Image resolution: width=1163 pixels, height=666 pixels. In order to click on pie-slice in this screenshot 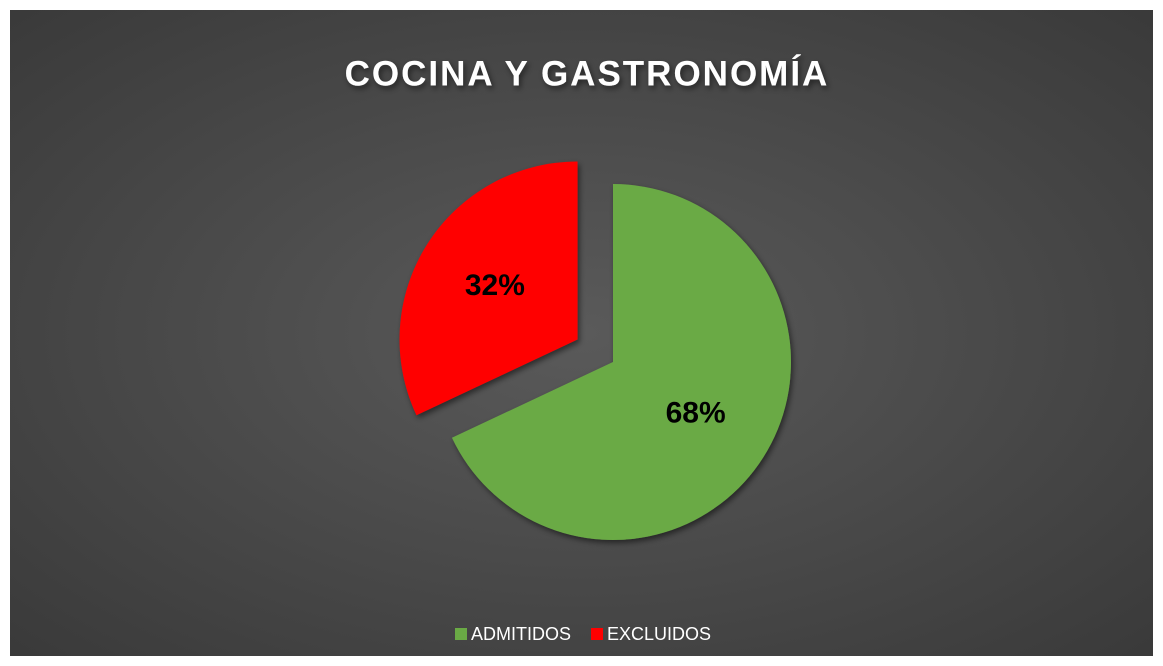, I will do `click(488, 288)`.